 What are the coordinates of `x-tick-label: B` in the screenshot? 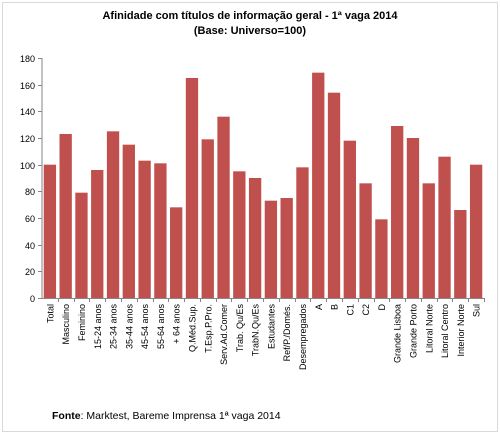 It's located at (335, 307).